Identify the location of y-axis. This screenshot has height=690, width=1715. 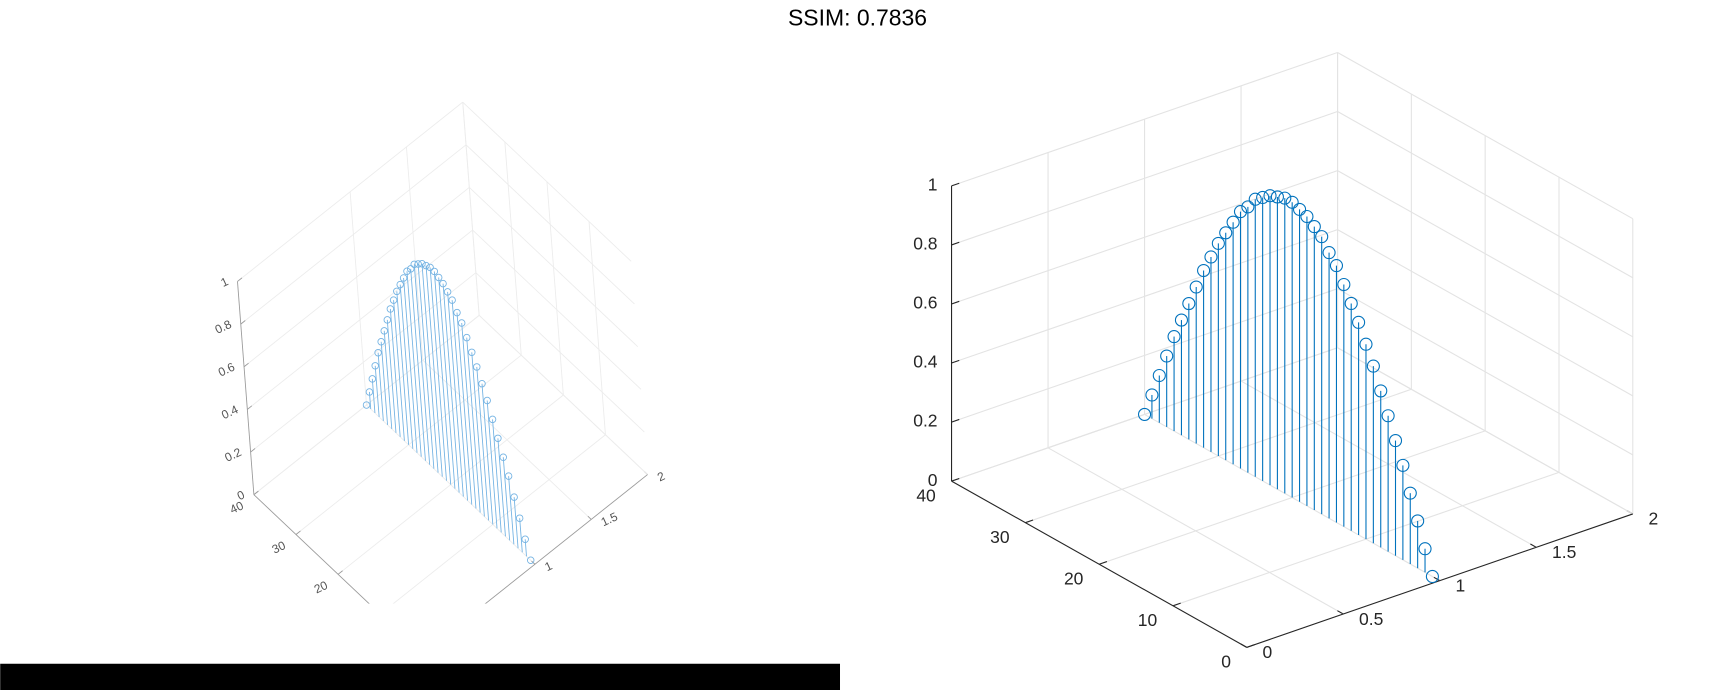
(1099, 564).